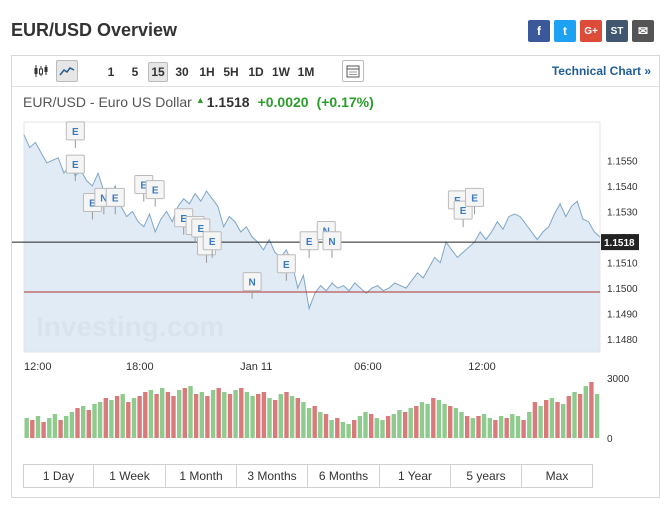 This screenshot has height=511, width=668. What do you see at coordinates (111, 72) in the screenshot?
I see `timeframe-1: 1` at bounding box center [111, 72].